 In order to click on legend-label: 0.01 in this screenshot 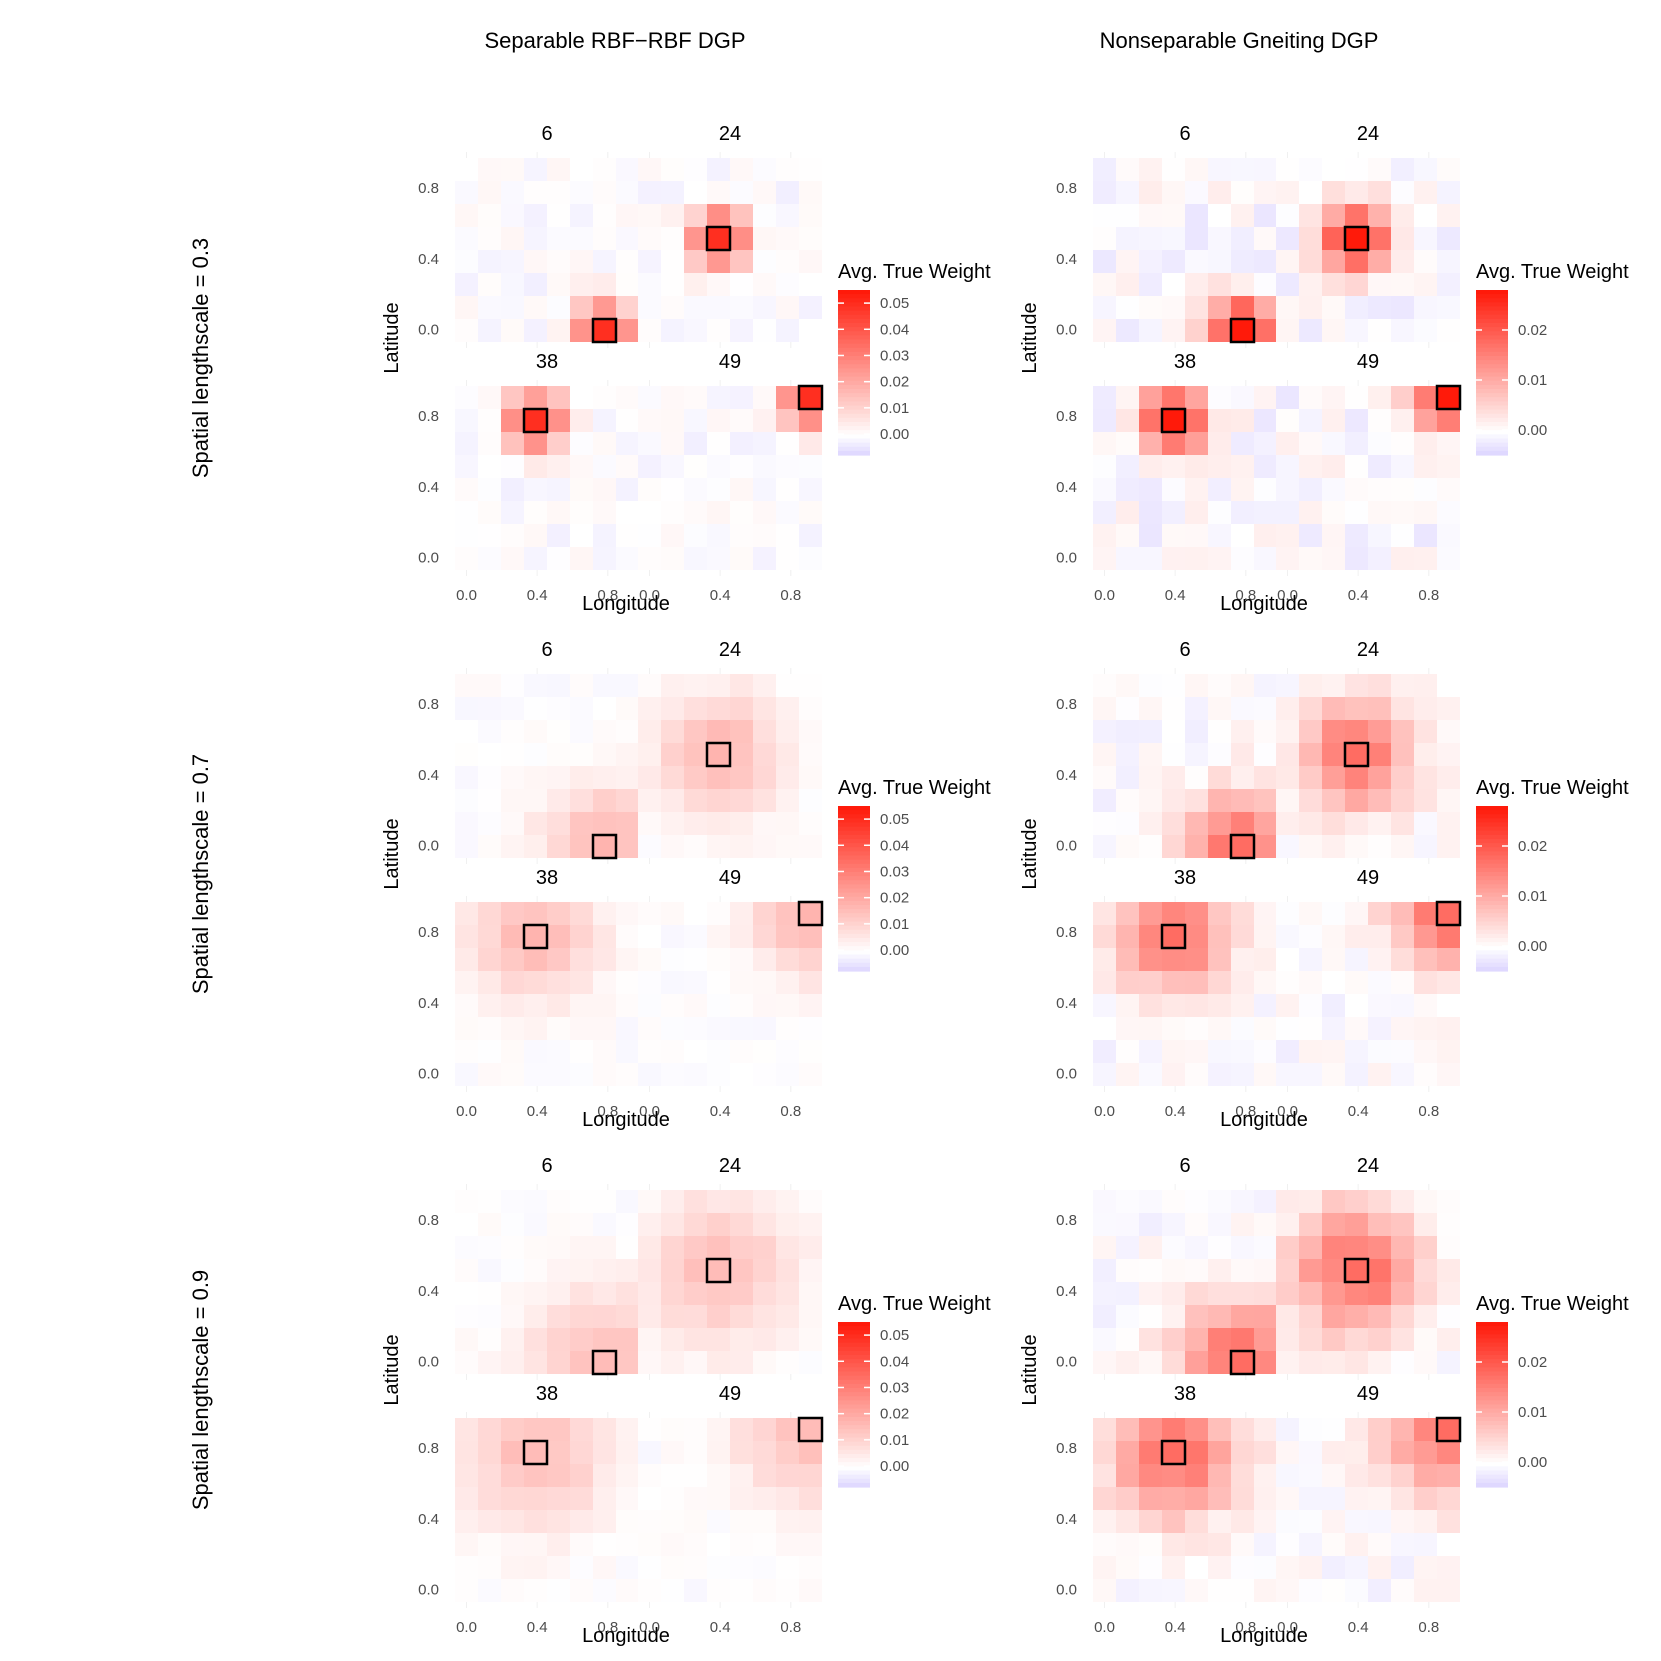, I will do `click(894, 924)`.